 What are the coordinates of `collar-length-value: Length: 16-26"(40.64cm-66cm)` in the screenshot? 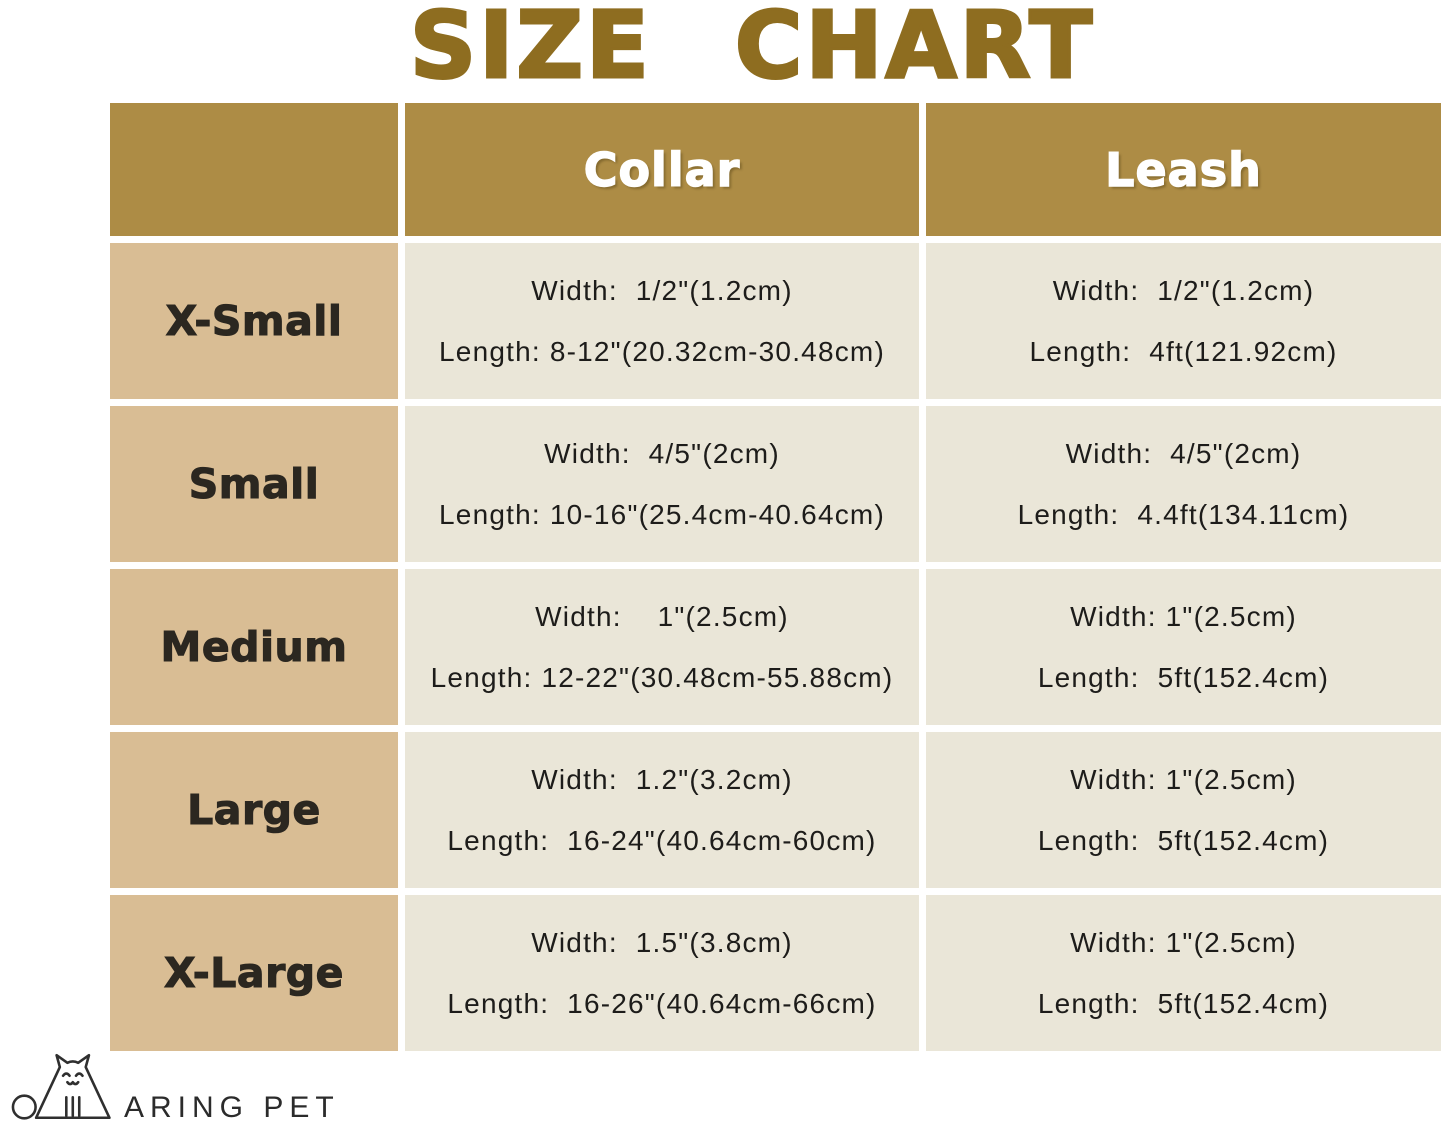 It's located at (662, 1003).